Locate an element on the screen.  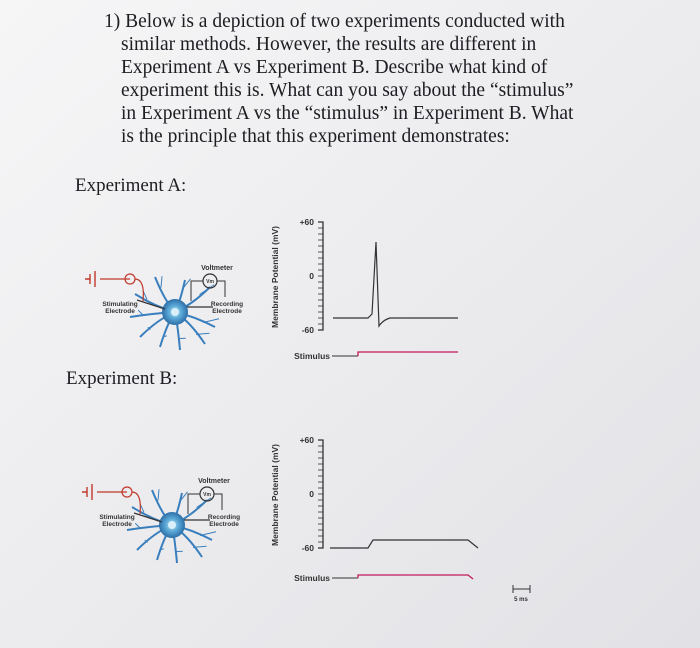
scale-bar is located at coordinates (521, 589).